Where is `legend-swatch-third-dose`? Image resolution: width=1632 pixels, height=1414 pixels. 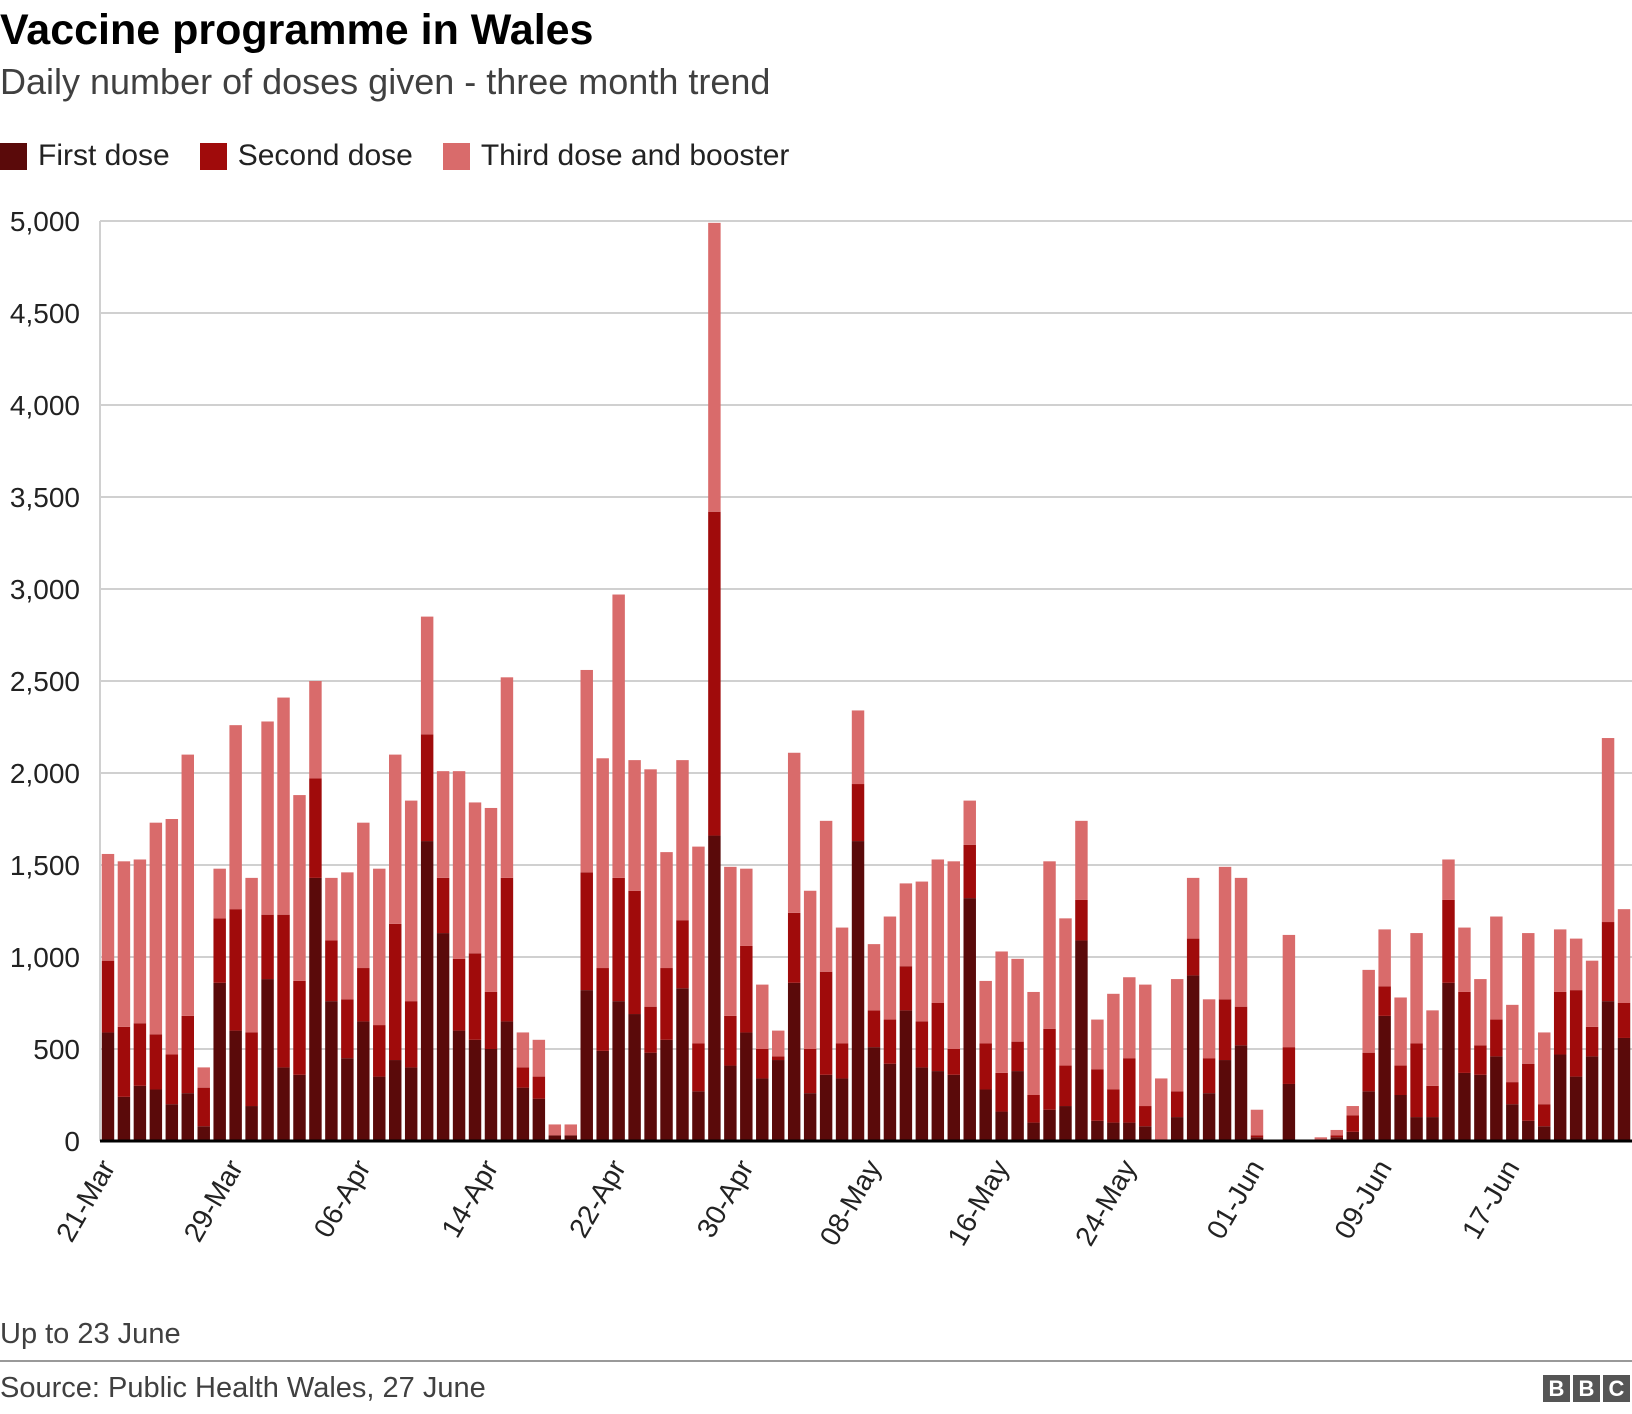 legend-swatch-third-dose is located at coordinates (456, 156).